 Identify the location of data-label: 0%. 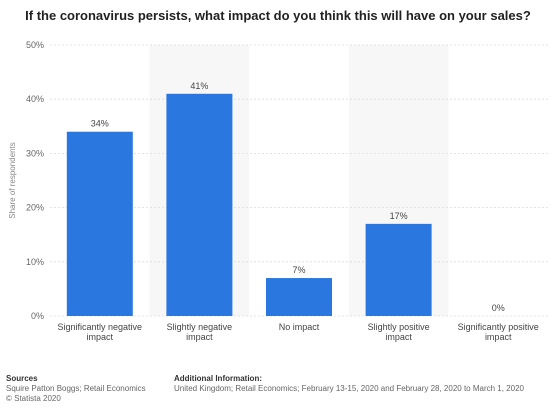
(498, 308).